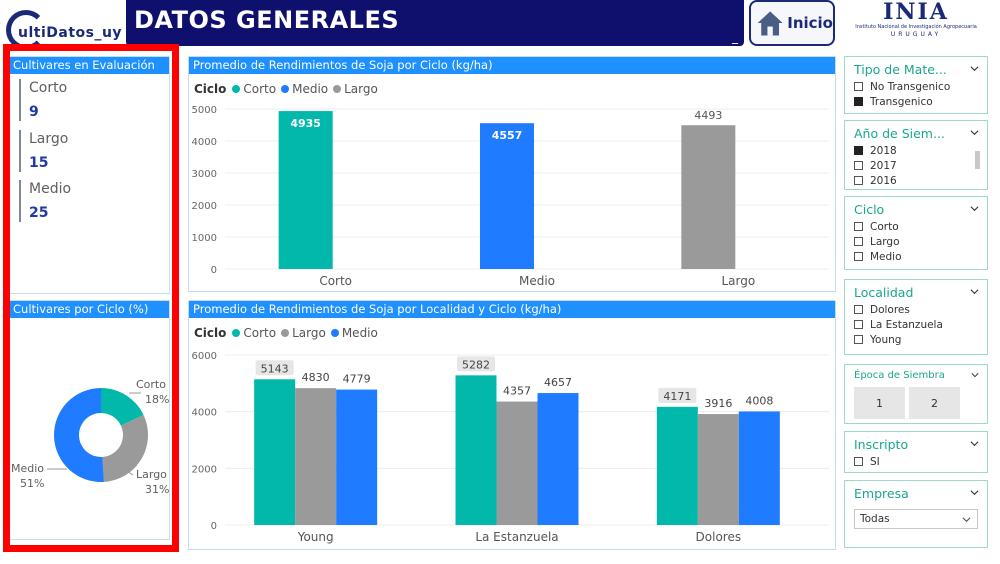  What do you see at coordinates (886, 339) in the screenshot?
I see `slicer-option-label: Young` at bounding box center [886, 339].